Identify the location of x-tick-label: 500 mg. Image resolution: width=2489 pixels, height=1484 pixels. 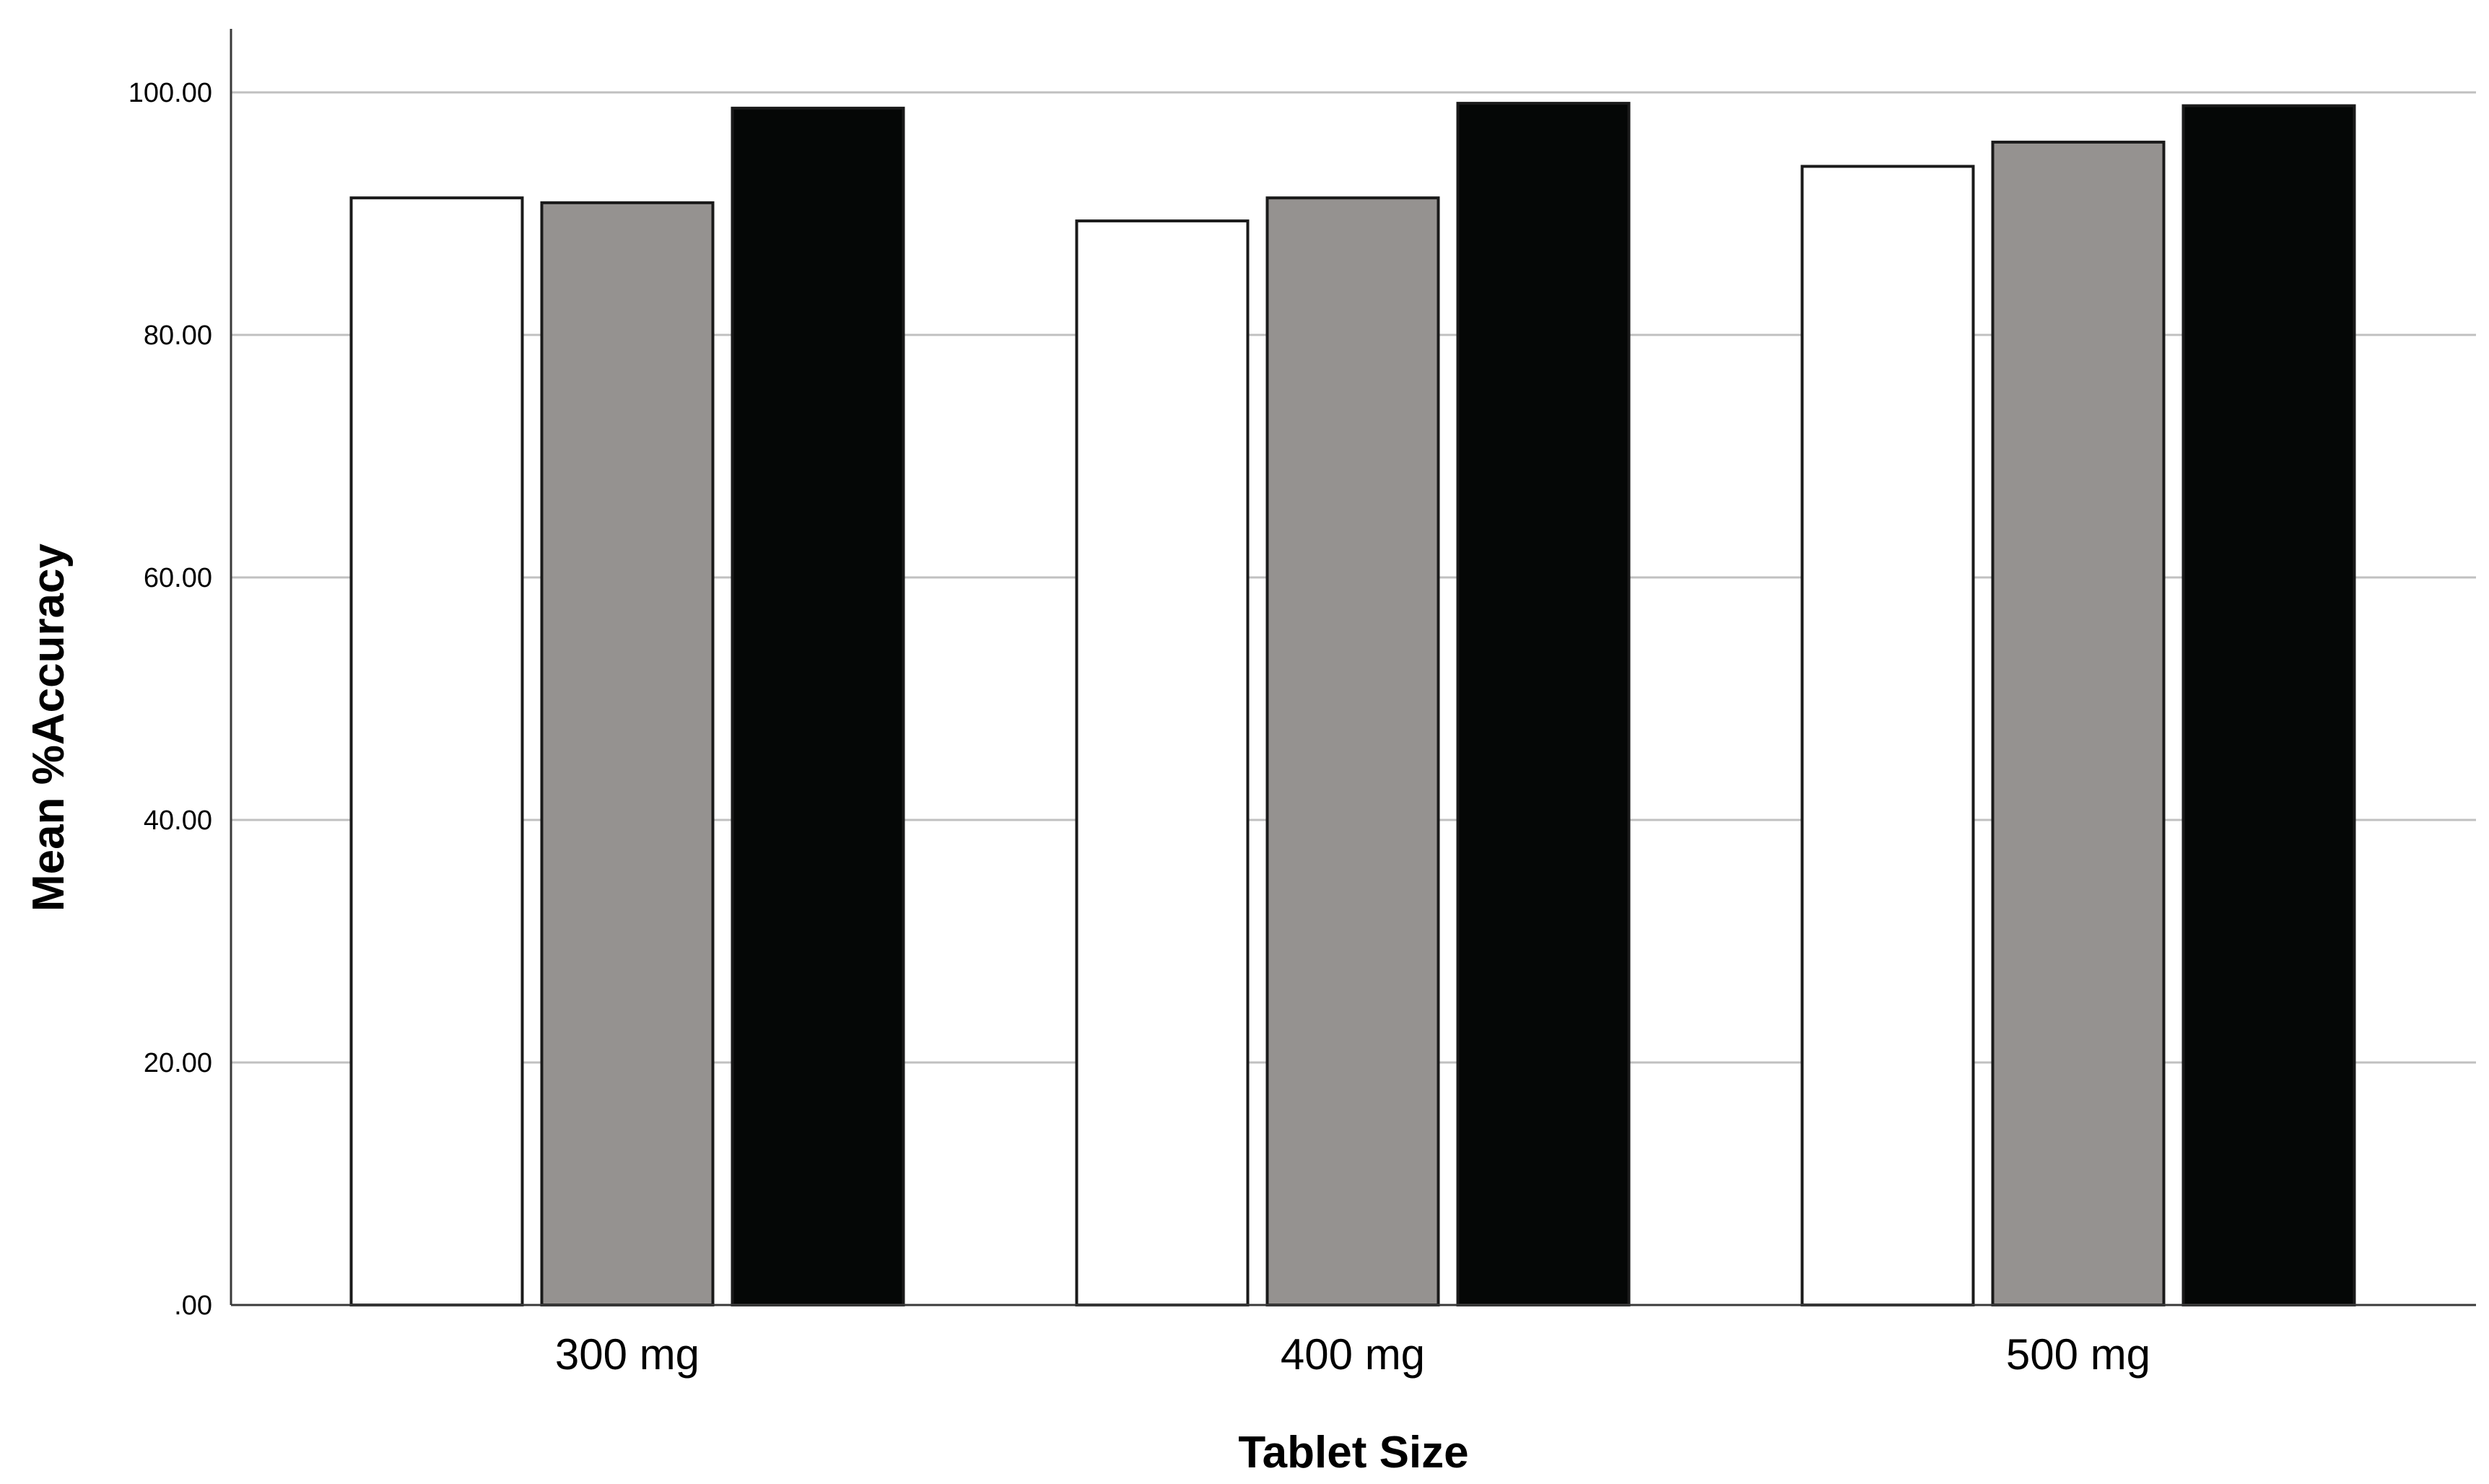
(2078, 1354).